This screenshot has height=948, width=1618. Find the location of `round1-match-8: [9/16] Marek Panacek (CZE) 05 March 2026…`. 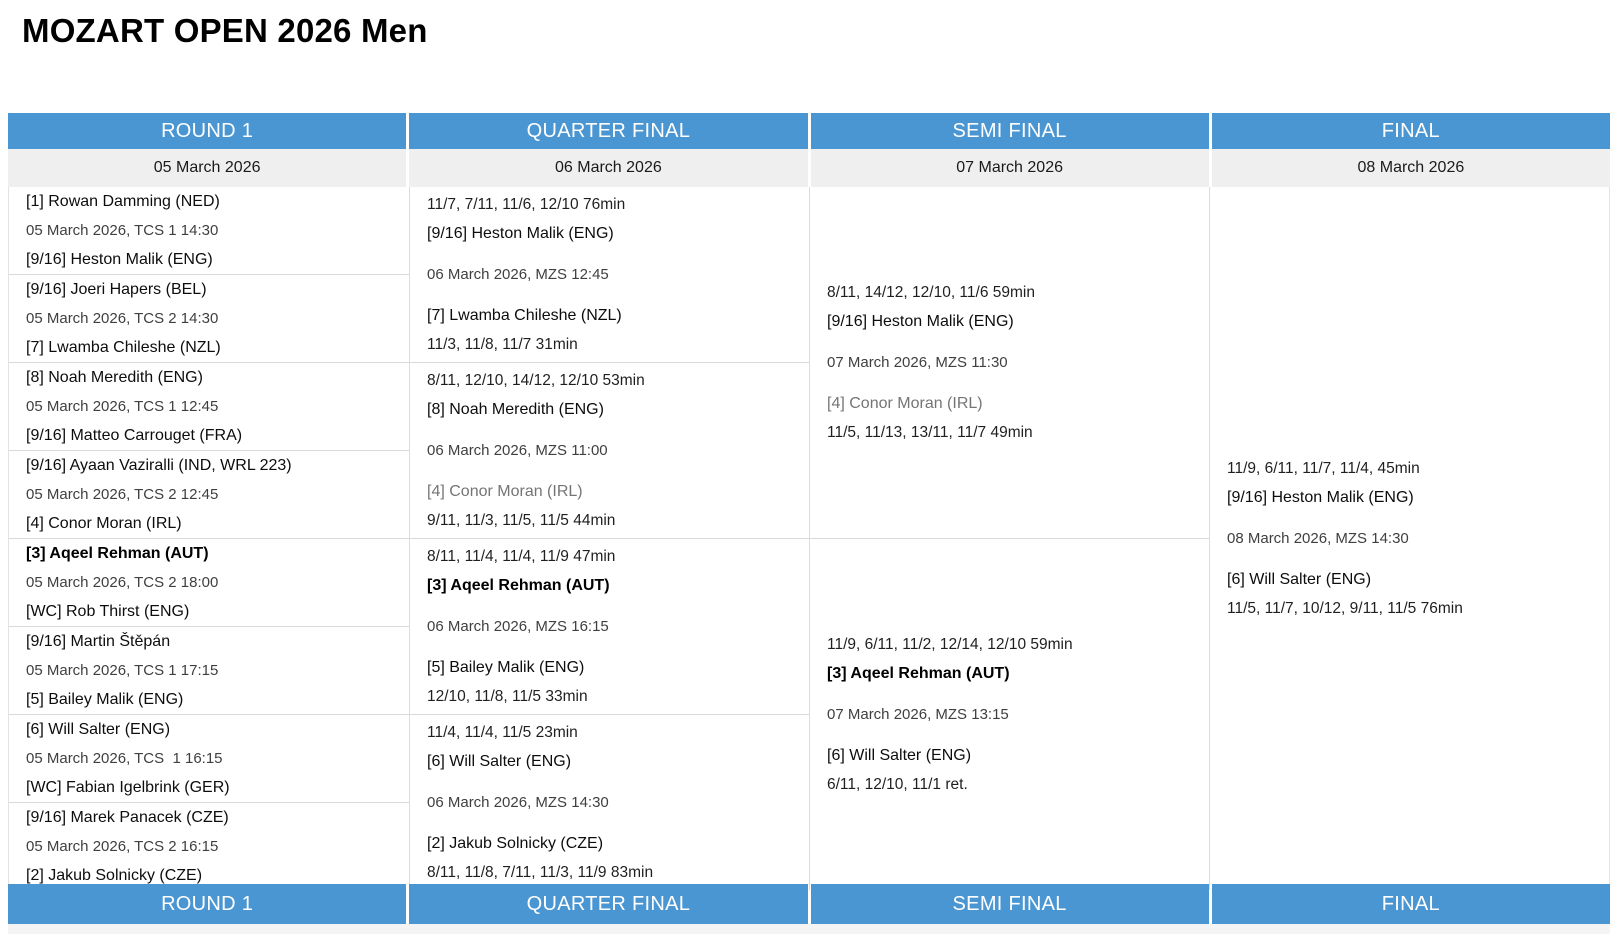

round1-match-8: [9/16] Marek Panacek (CZE) 05 March 2026… is located at coordinates (209, 846).